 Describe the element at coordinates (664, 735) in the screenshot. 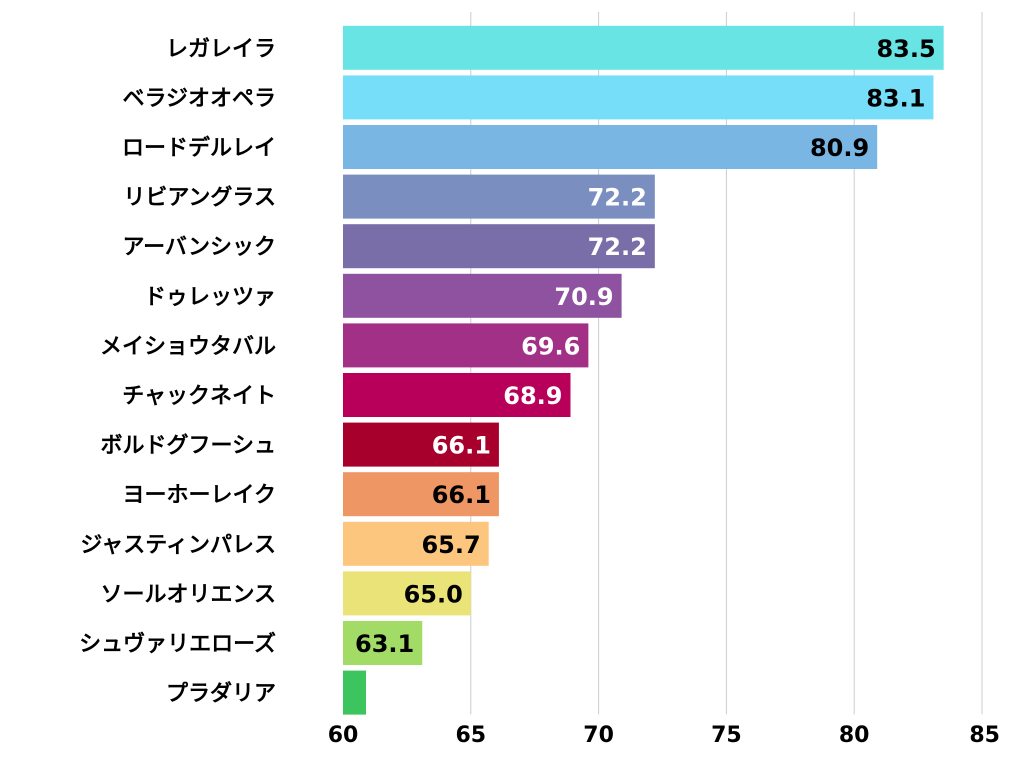

I see `tick-label-layer: 60 65 70 75 80 85` at that location.